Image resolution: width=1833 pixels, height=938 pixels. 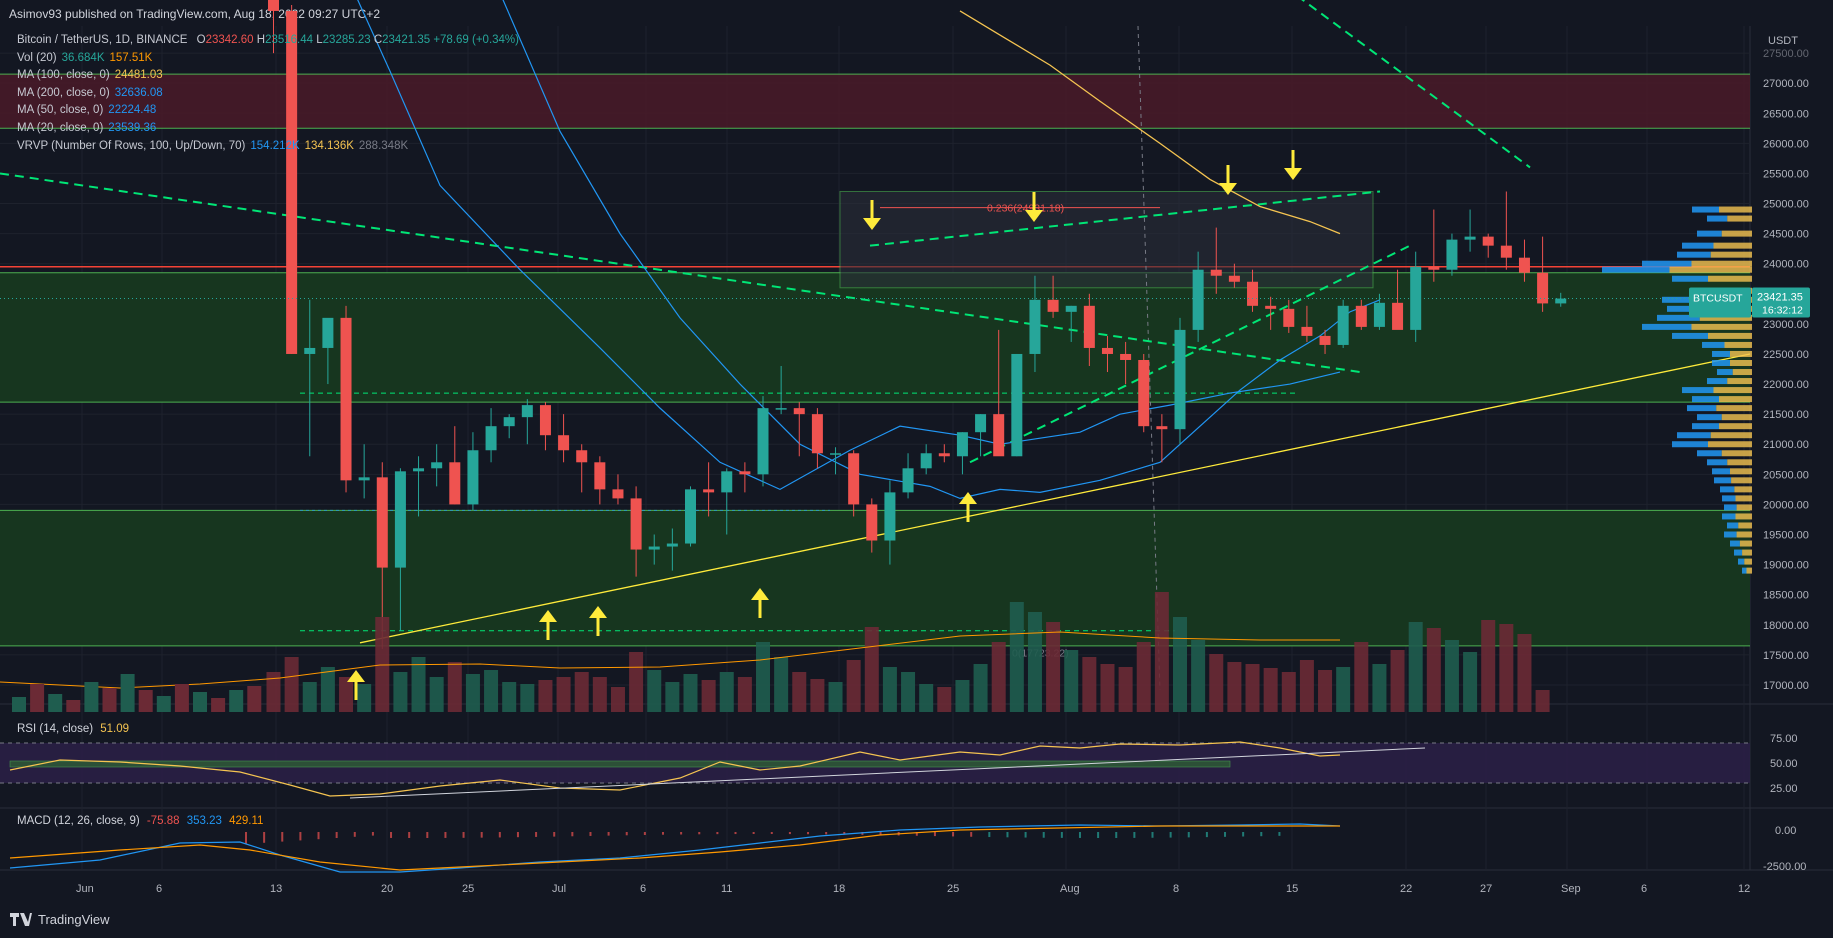 What do you see at coordinates (378, 40) in the screenshot?
I see `ohlc-close-label: C` at bounding box center [378, 40].